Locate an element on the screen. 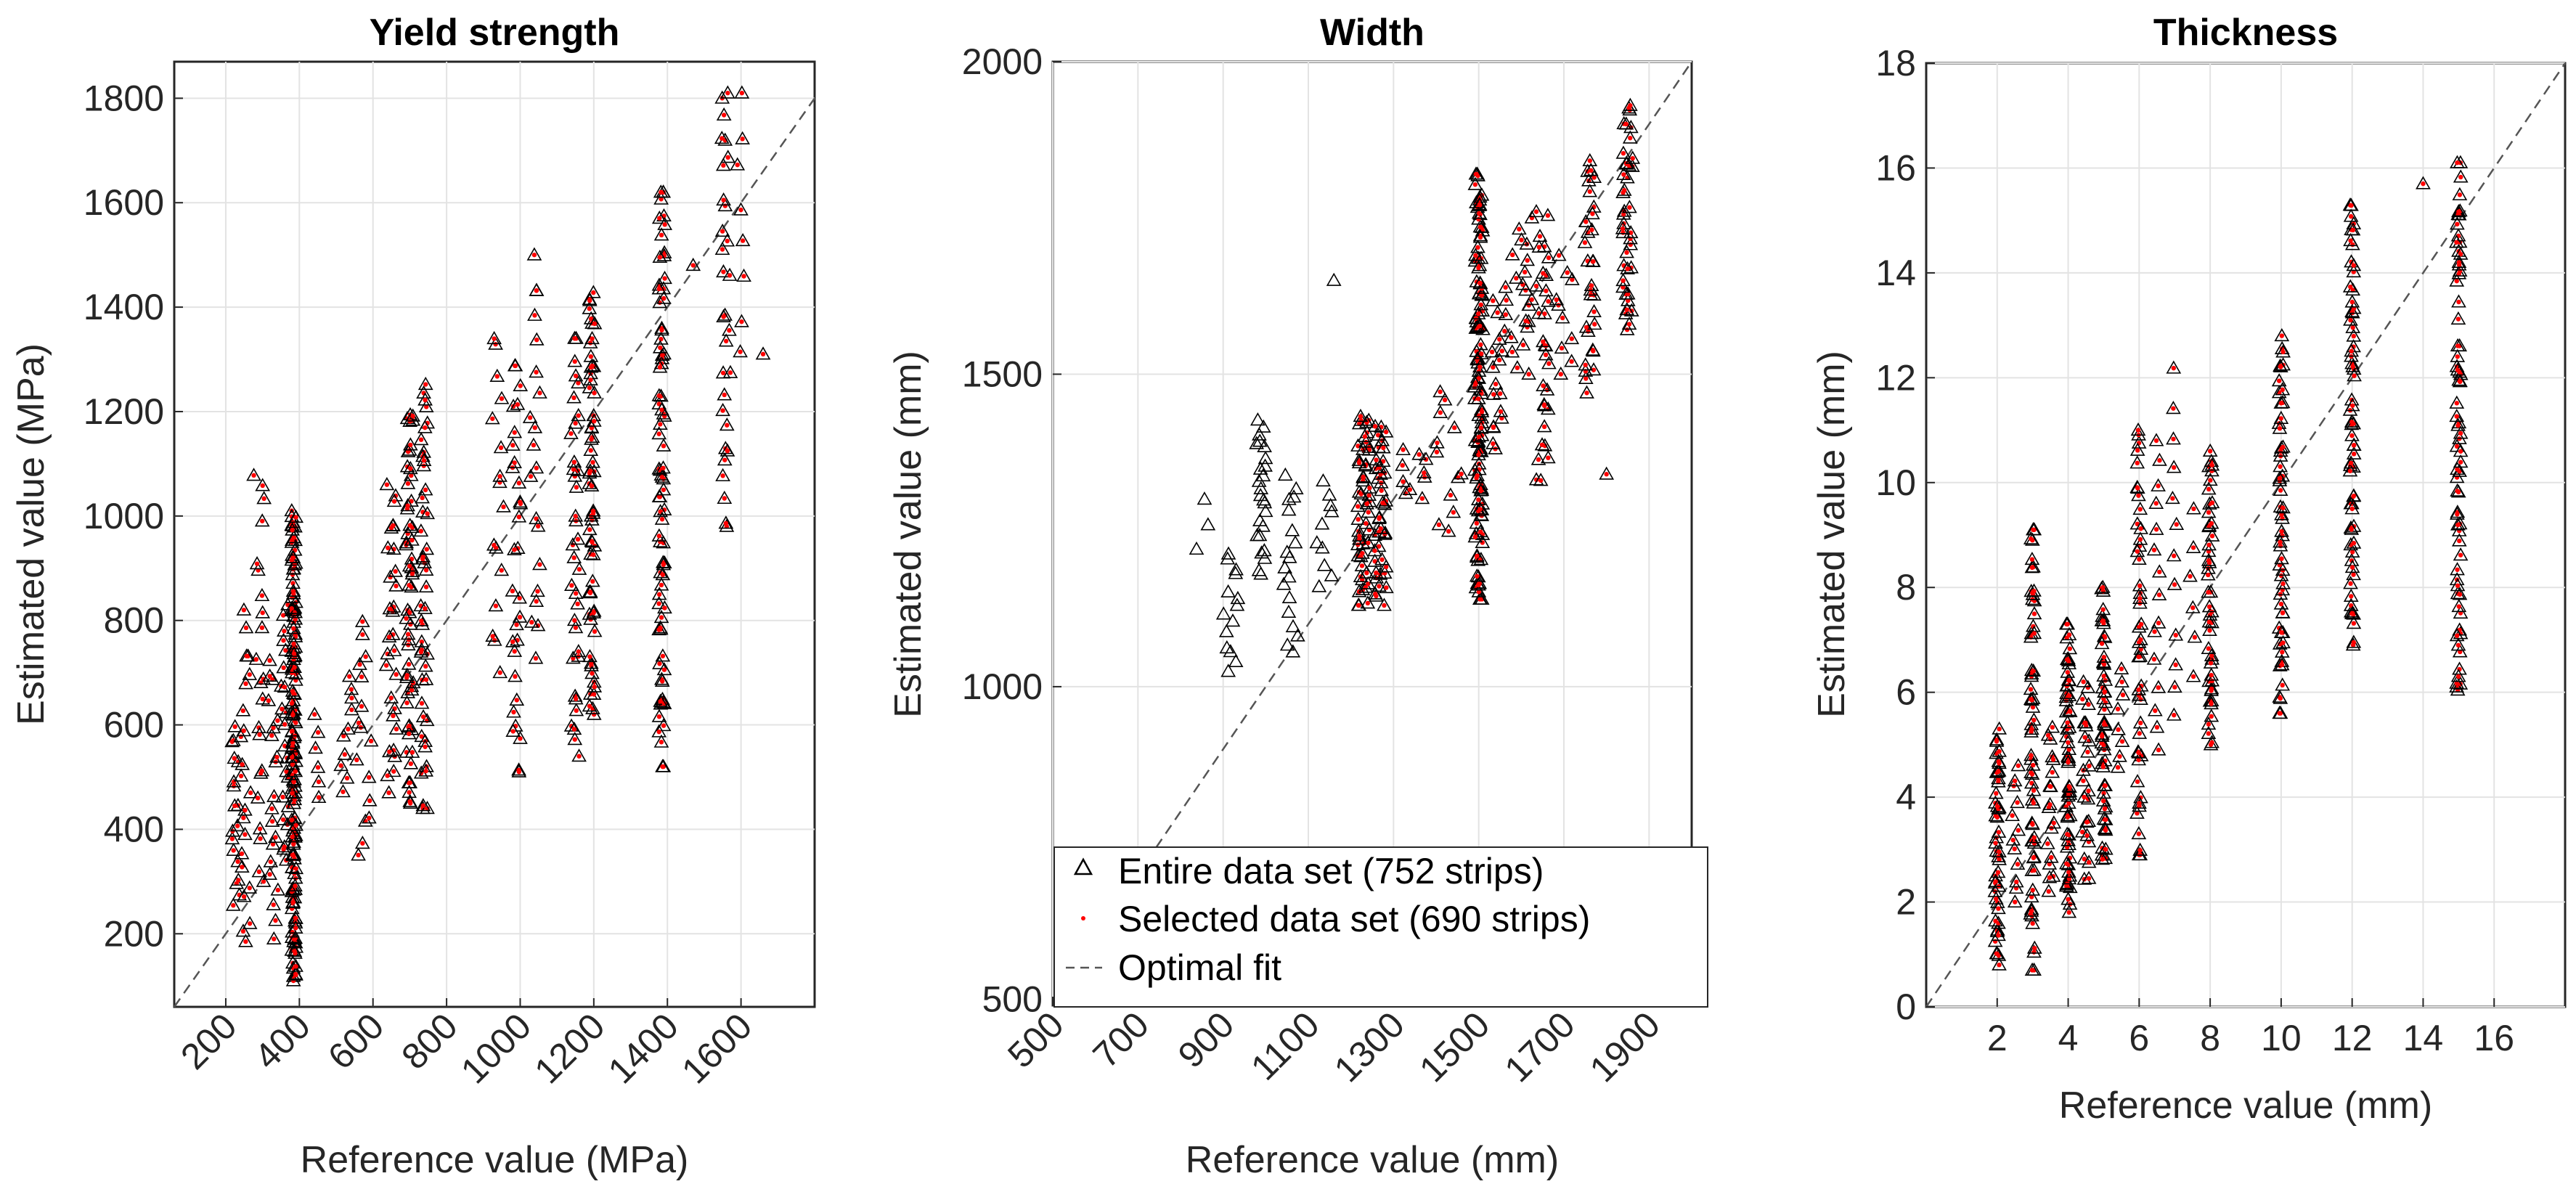 This screenshot has width=2576, height=1184. chart-title: Thickness is located at coordinates (2245, 33).